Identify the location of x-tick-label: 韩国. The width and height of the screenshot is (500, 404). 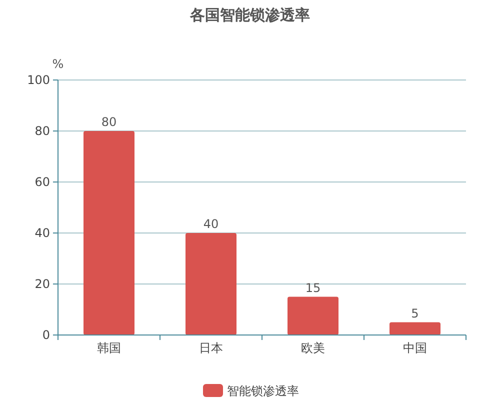
(109, 348).